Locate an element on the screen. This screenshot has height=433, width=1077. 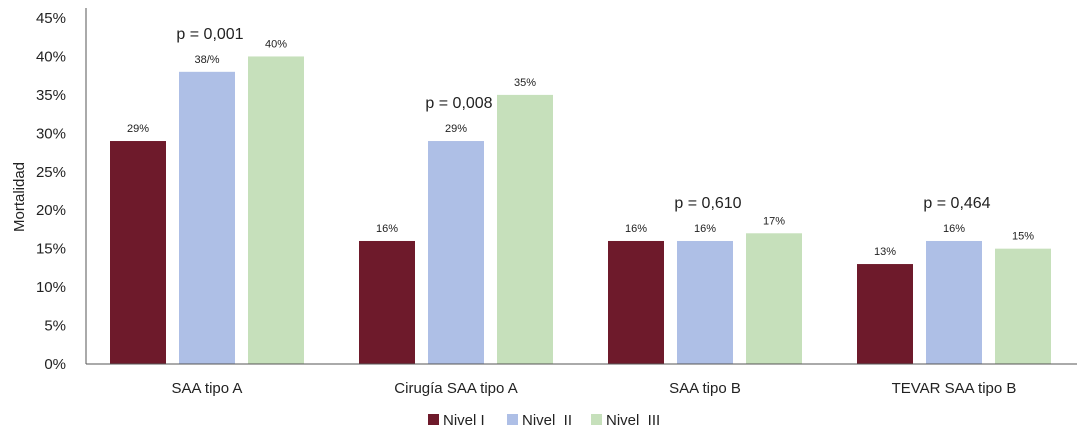
p-value-label: p = 0,008 is located at coordinates (458, 103).